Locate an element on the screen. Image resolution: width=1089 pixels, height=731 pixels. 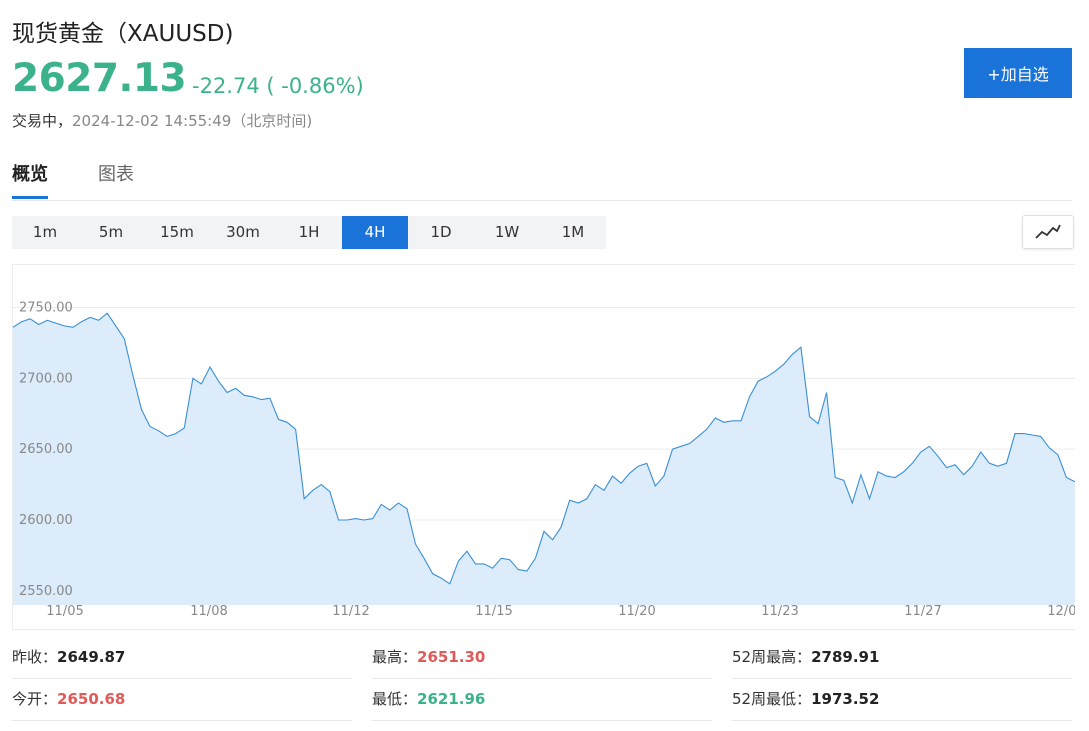
y-tick-label: 2700.00 is located at coordinates (46, 378).